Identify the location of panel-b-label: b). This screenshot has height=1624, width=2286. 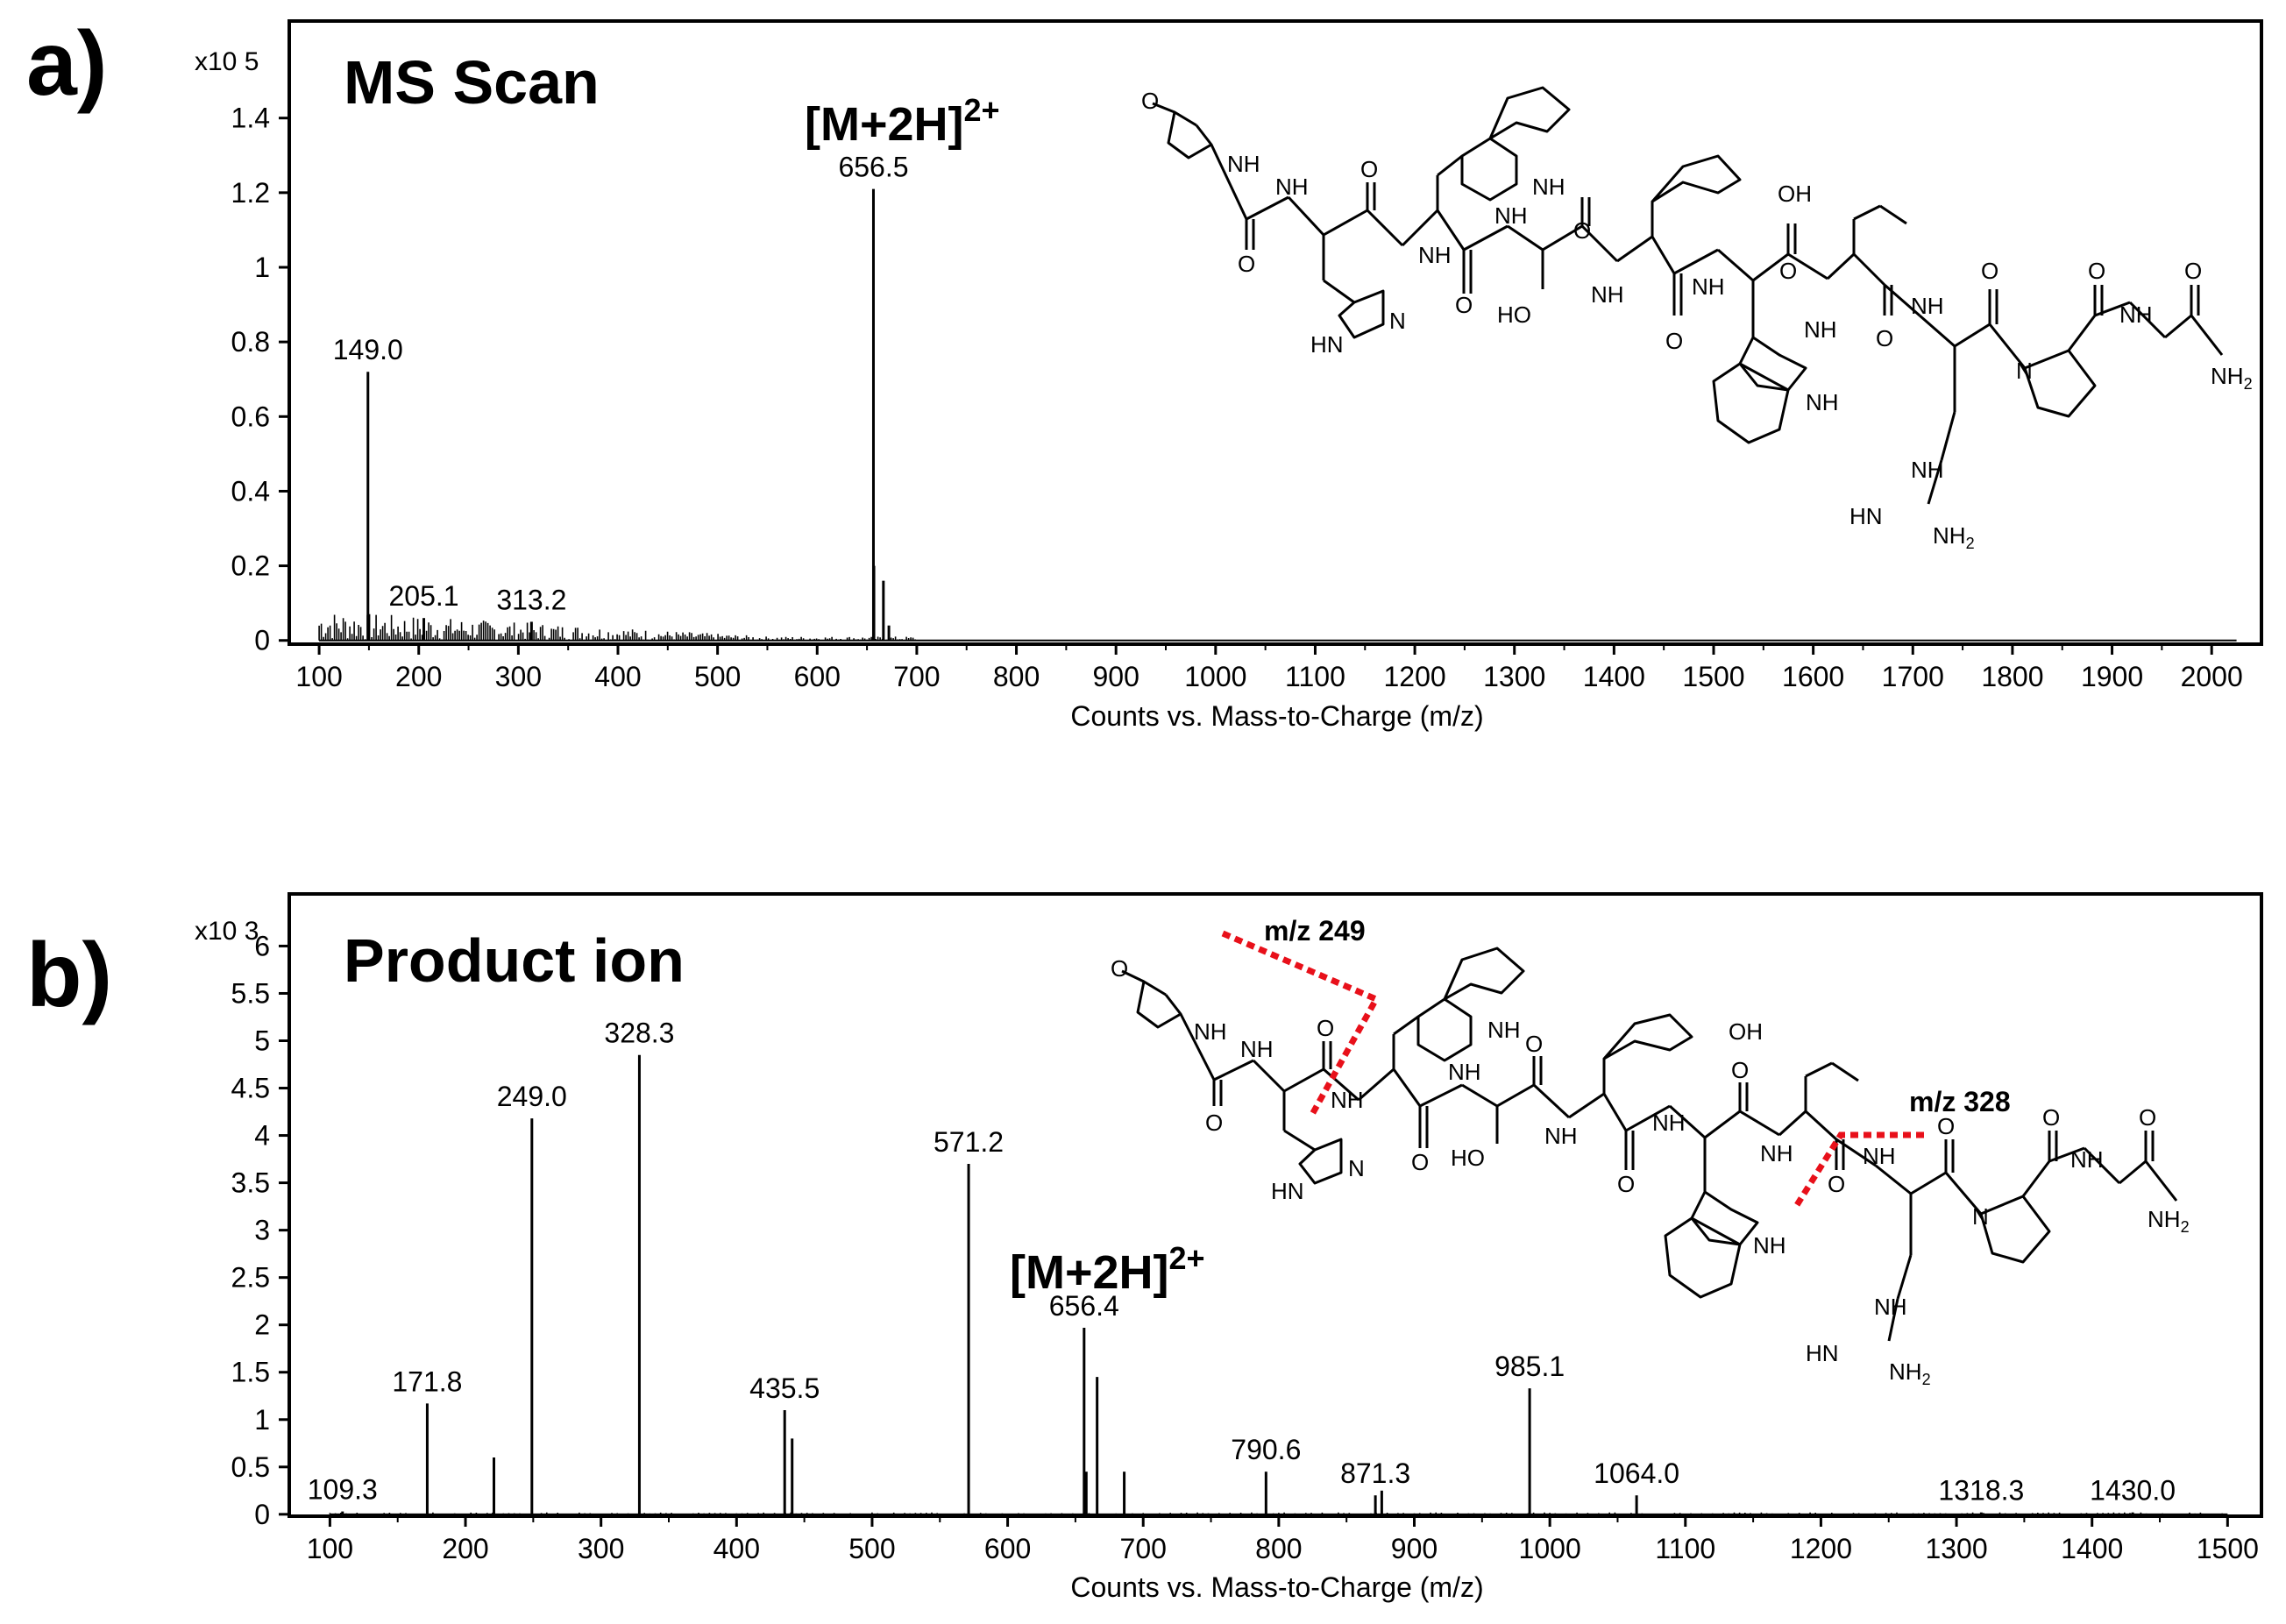
(69, 975).